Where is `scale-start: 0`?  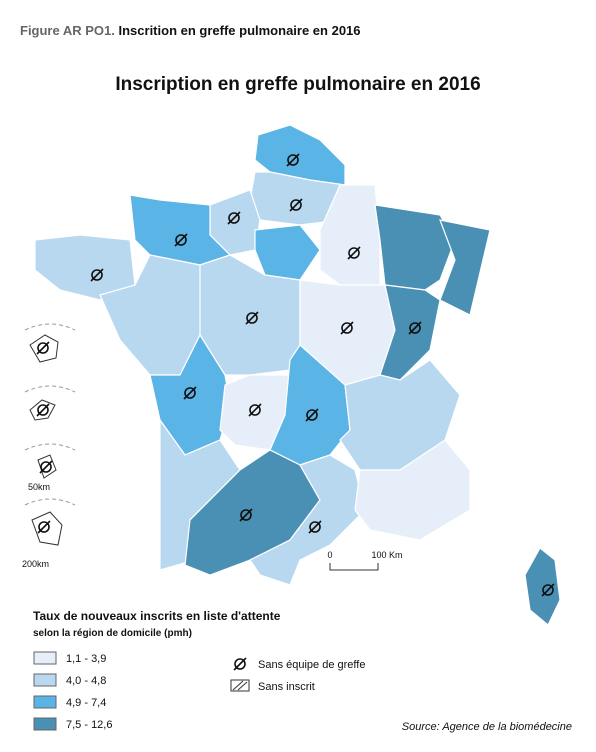 scale-start: 0 is located at coordinates (329, 555).